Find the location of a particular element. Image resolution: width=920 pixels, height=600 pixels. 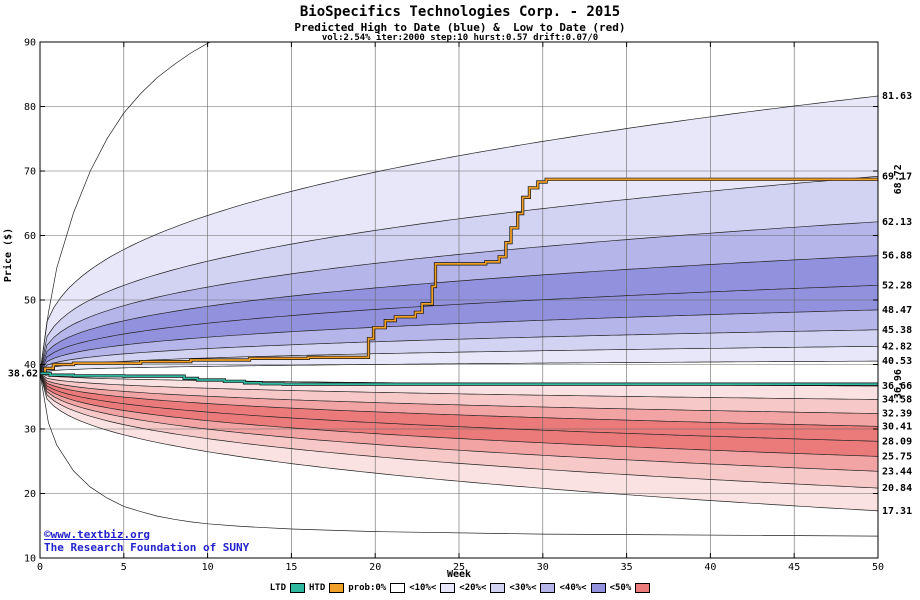

legend-label-7: <50% is located at coordinates (620, 588).